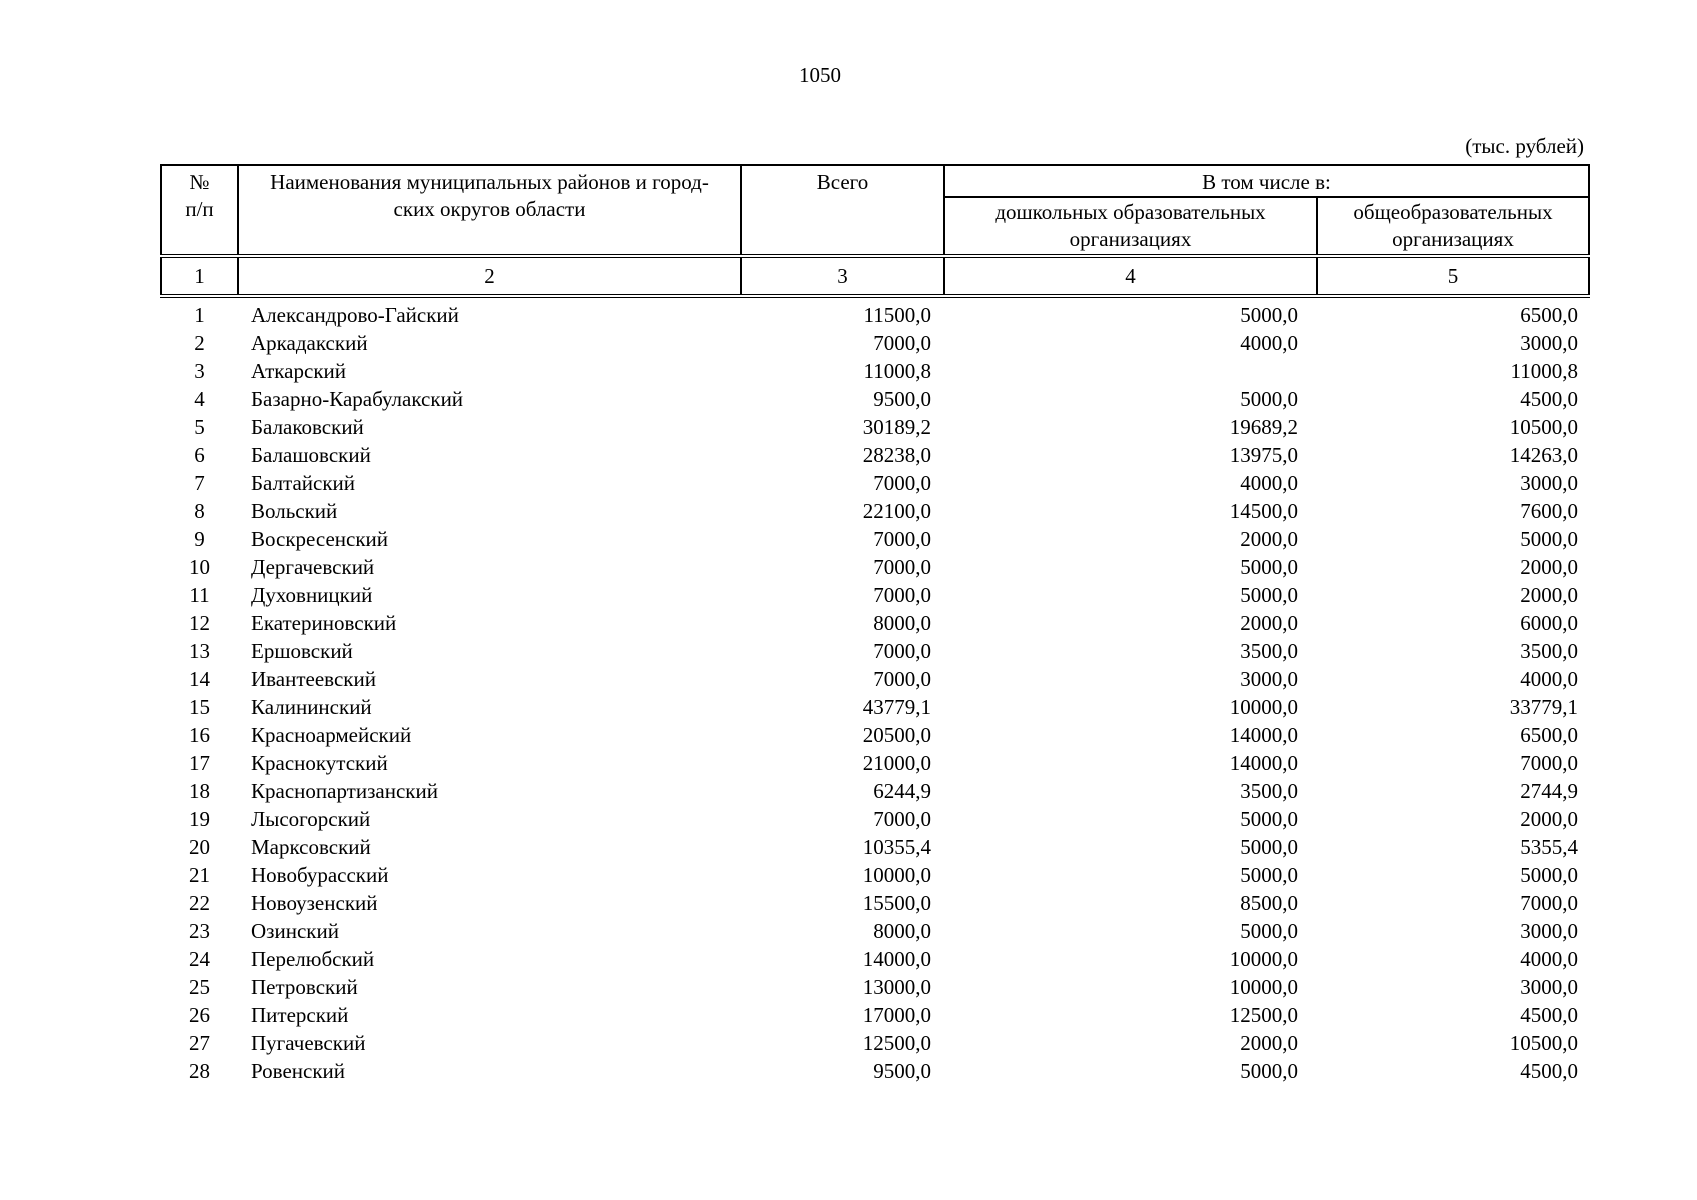 The height and width of the screenshot is (1200, 1697). I want to click on district-name-cell: Балашовский, so click(311, 455).